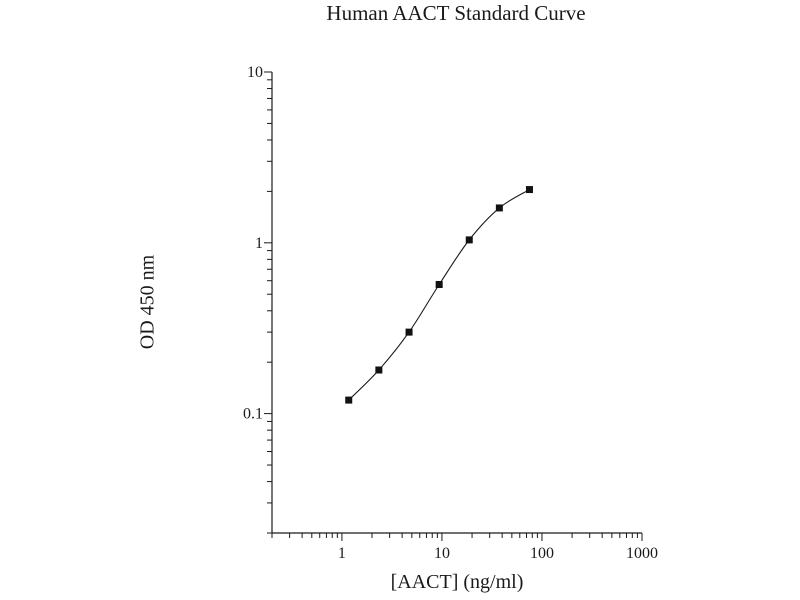 Image resolution: width=800 pixels, height=600 pixels. Describe the element at coordinates (642, 553) in the screenshot. I see `x-tick-label: 1000` at that location.